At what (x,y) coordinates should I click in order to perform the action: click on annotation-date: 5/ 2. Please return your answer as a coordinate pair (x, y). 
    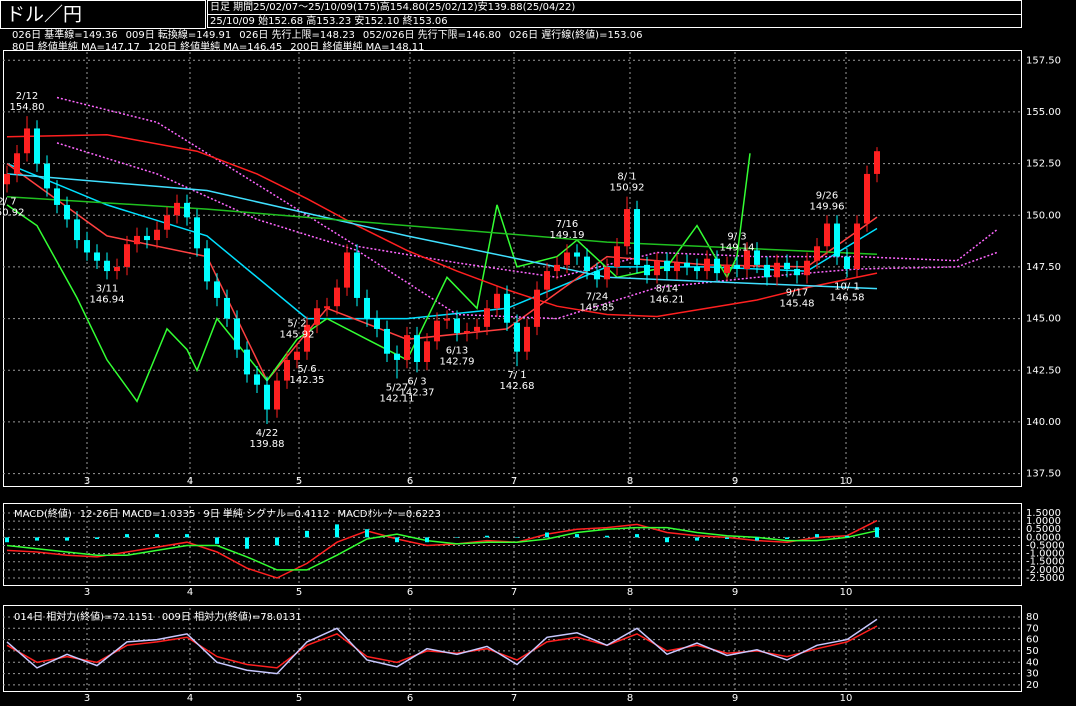
    Looking at the image, I should click on (296, 323).